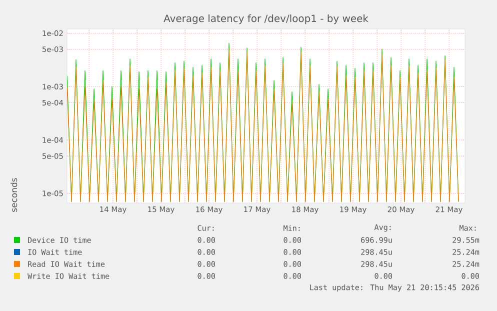 The height and width of the screenshot is (311, 497). What do you see at coordinates (266, 19) in the screenshot?
I see `chart-title: Average latency for /dev/loop1 - by week` at bounding box center [266, 19].